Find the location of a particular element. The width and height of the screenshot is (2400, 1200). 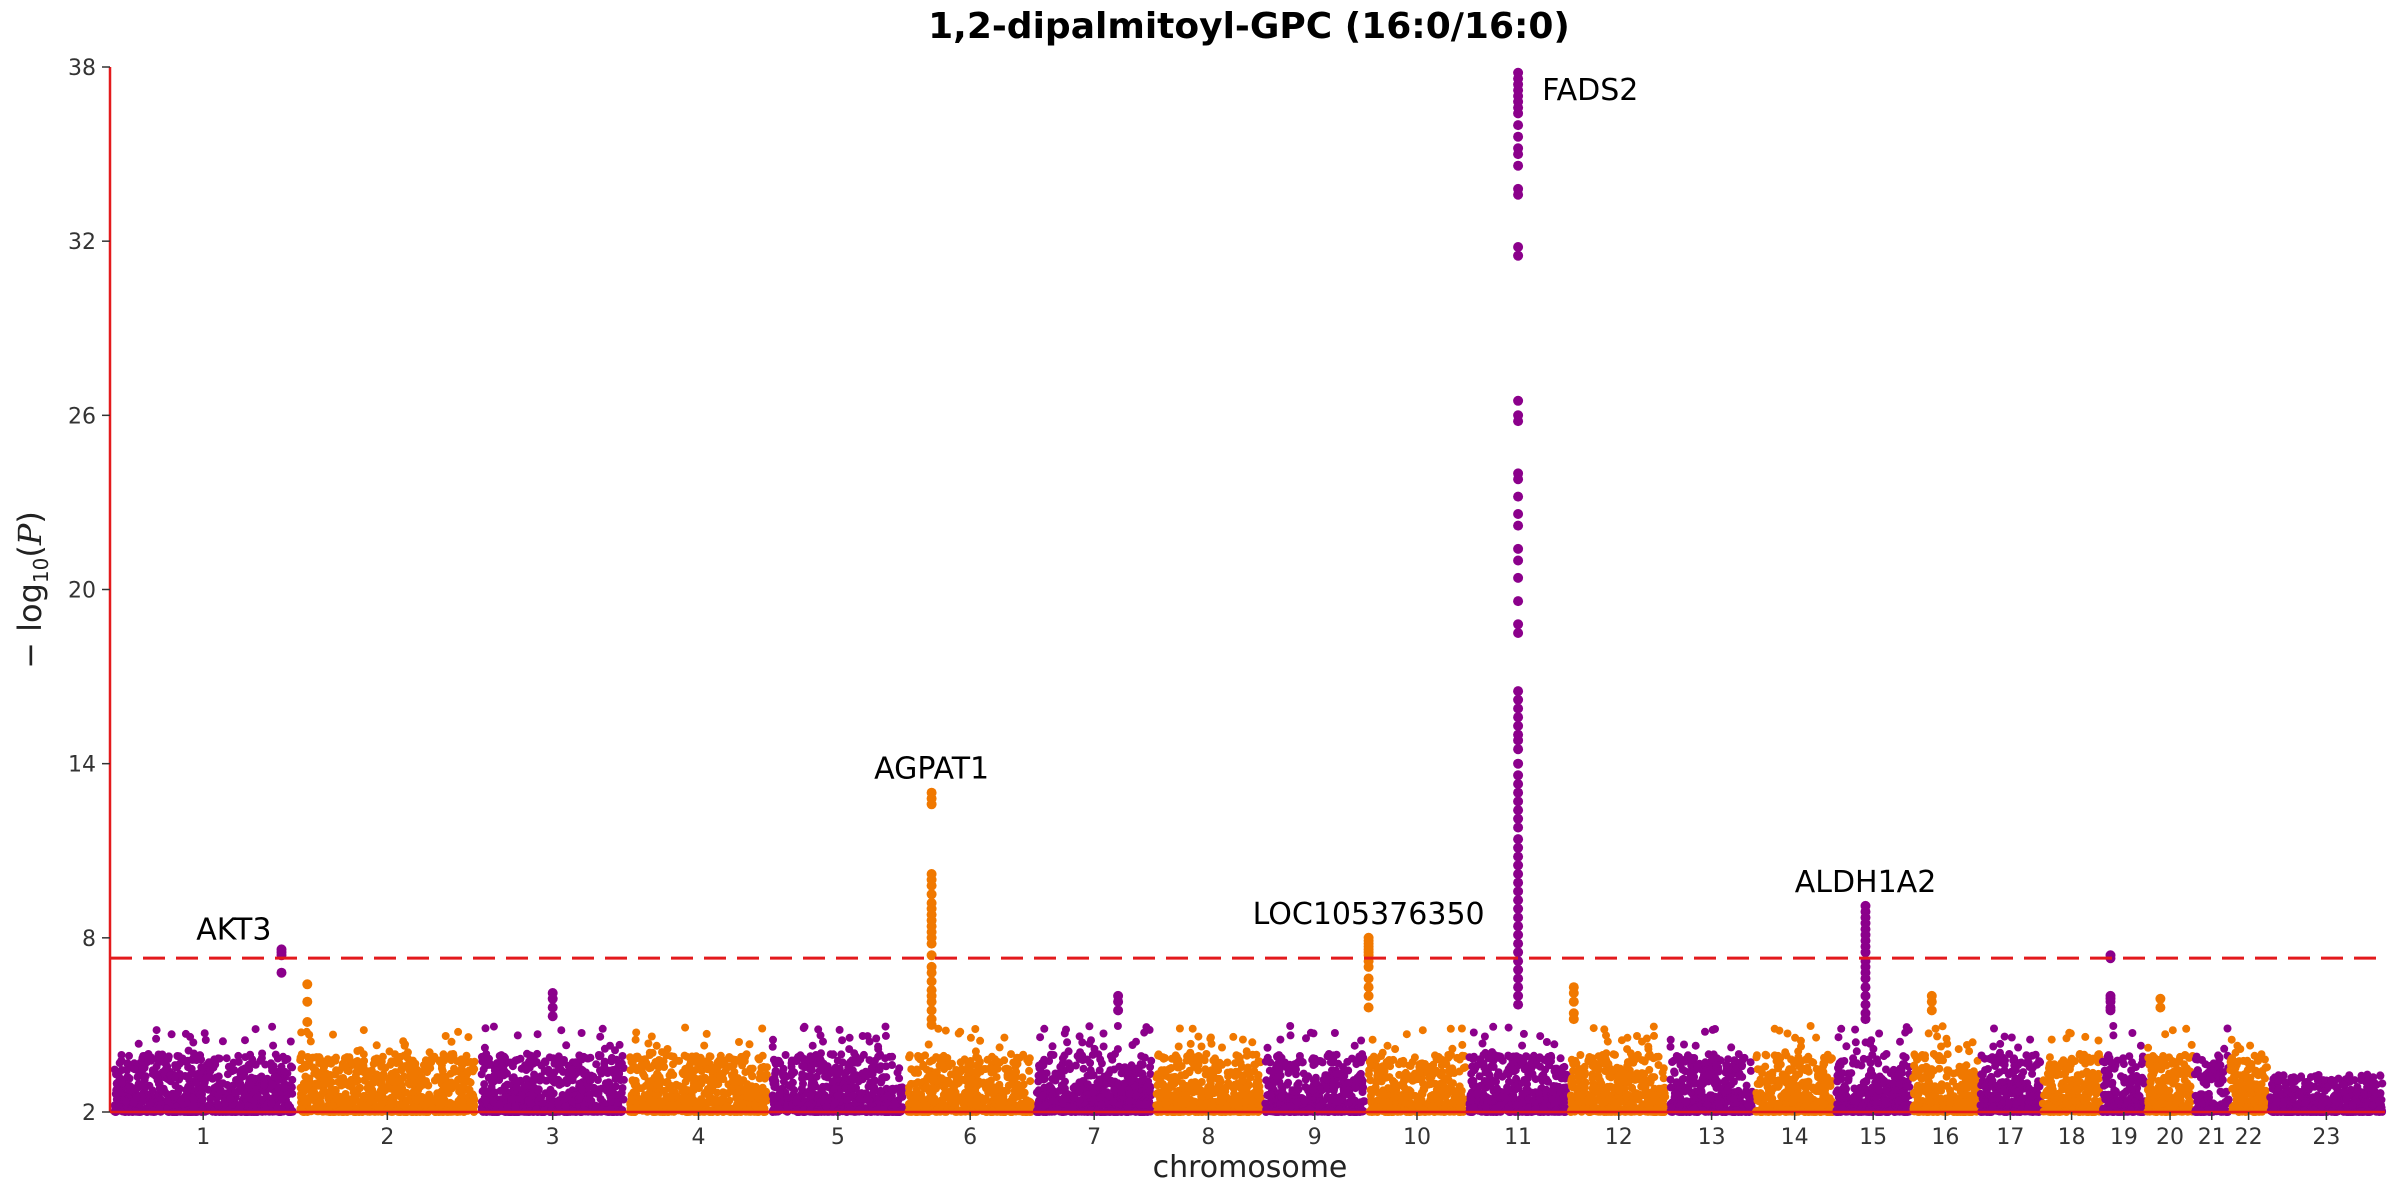

chromosome-9-points is located at coordinates (1315, 1069).